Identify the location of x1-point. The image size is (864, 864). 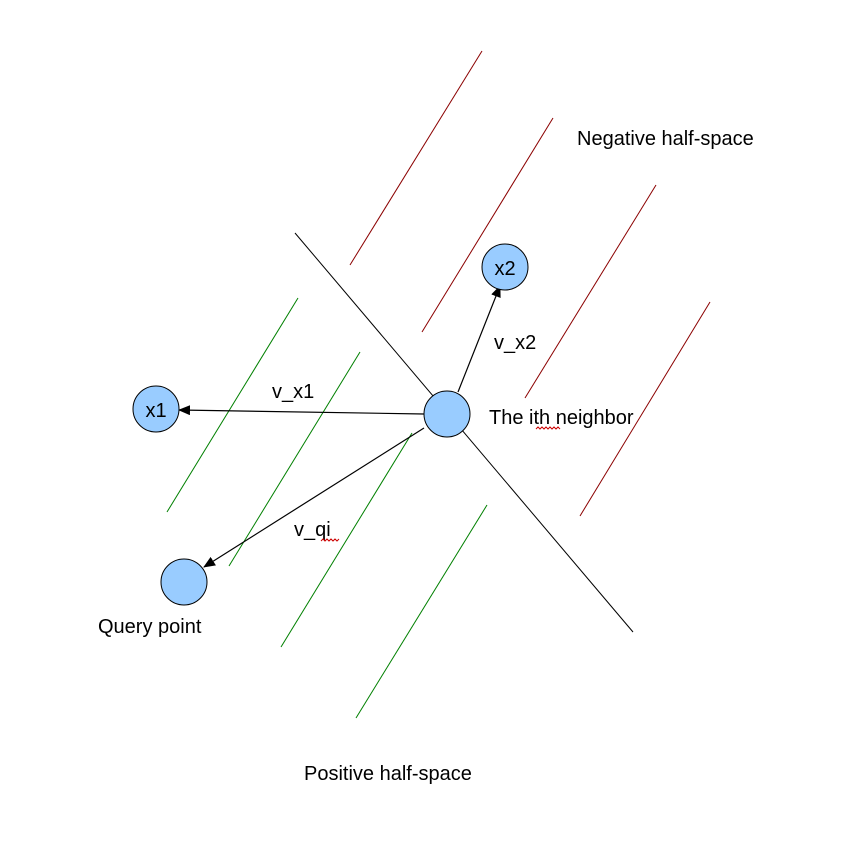
(156, 409).